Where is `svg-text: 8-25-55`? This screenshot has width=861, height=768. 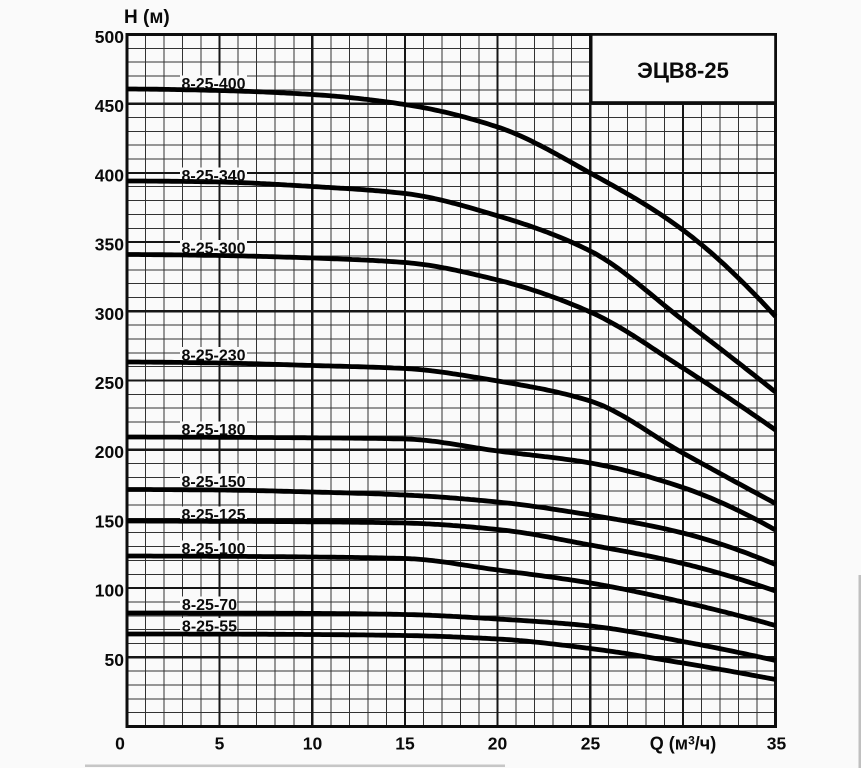
svg-text: 8-25-55 is located at coordinates (209, 627).